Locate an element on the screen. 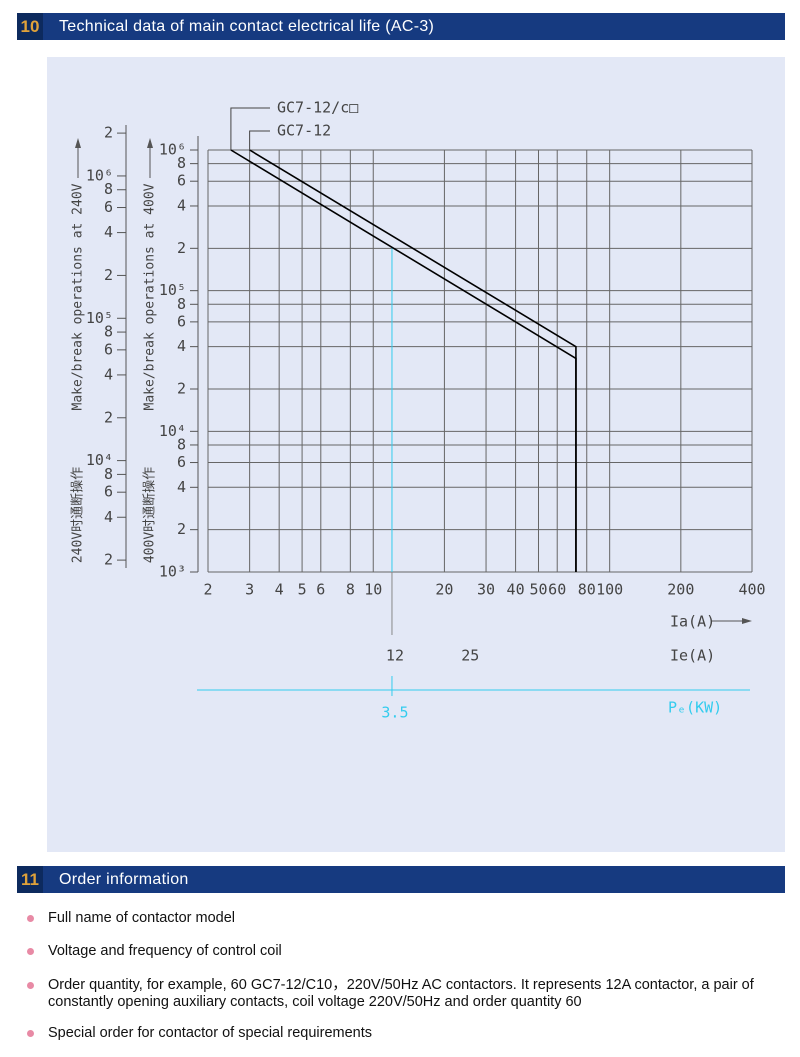 The width and height of the screenshot is (800, 1057). y2-tick-label: 10⁶ is located at coordinates (99, 175).